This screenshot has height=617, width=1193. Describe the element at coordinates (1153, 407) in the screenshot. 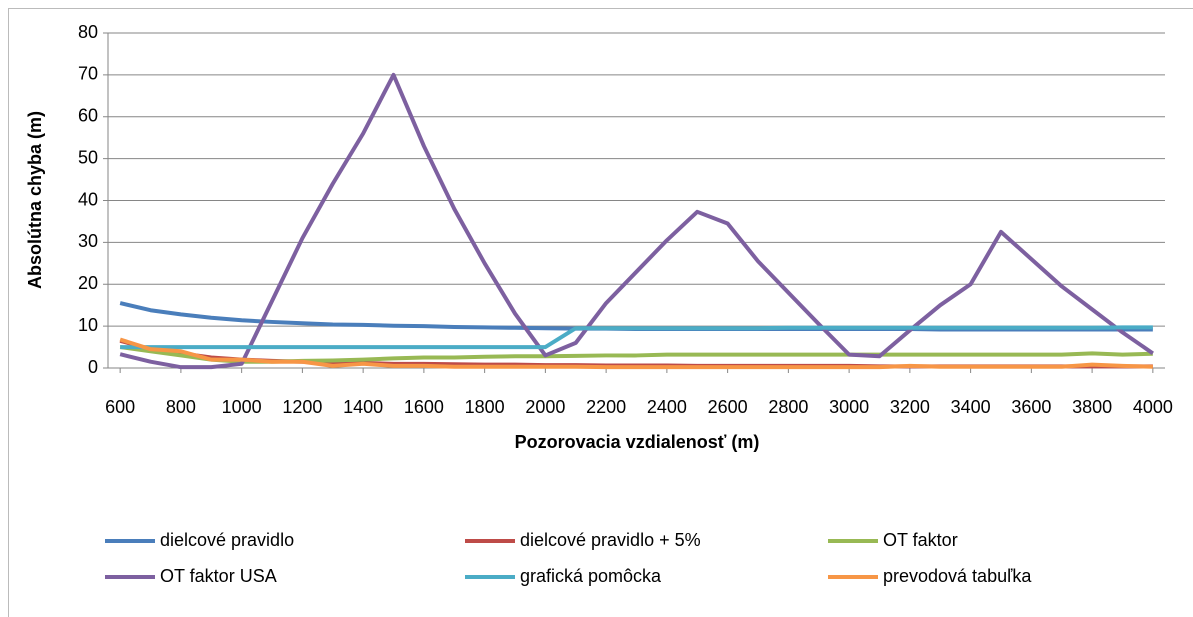

I see `x-tick-label: 4000` at that location.